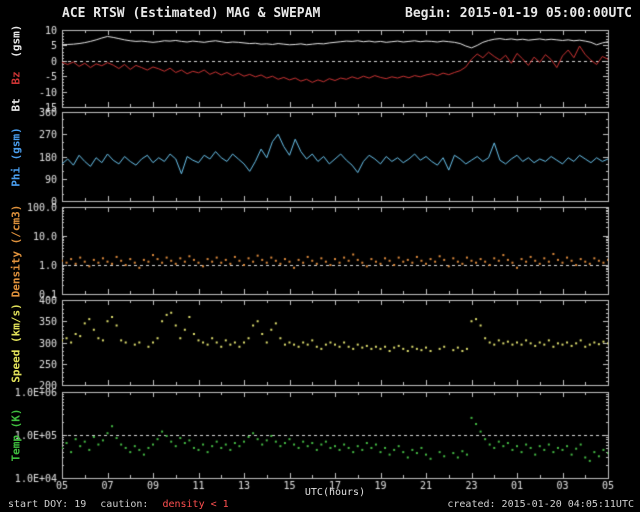 This screenshot has height=512, width=640. What do you see at coordinates (16, 157) in the screenshot?
I see `yaxis-label-phi: Phi (gsm)` at bounding box center [16, 157].